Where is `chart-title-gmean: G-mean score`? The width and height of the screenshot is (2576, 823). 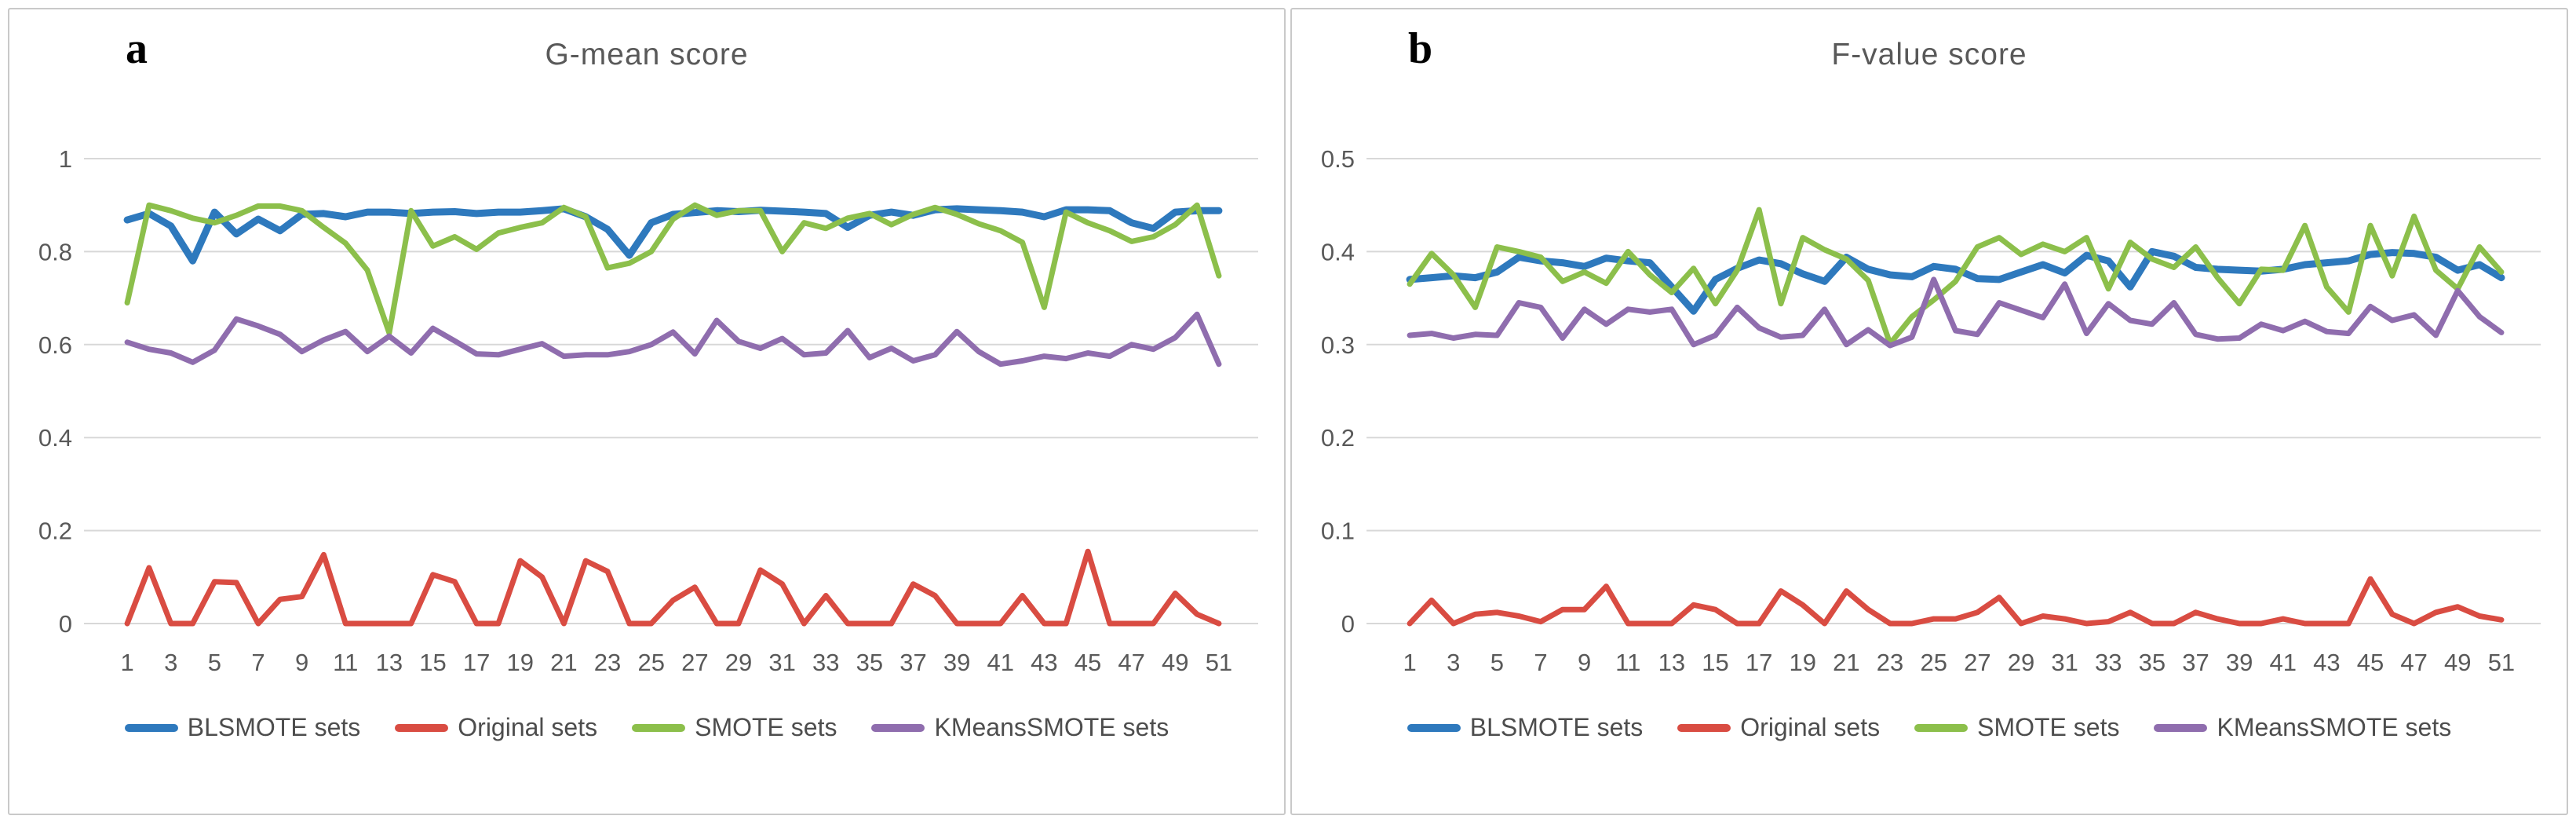
chart-title-gmean: G-mean score is located at coordinates (647, 54).